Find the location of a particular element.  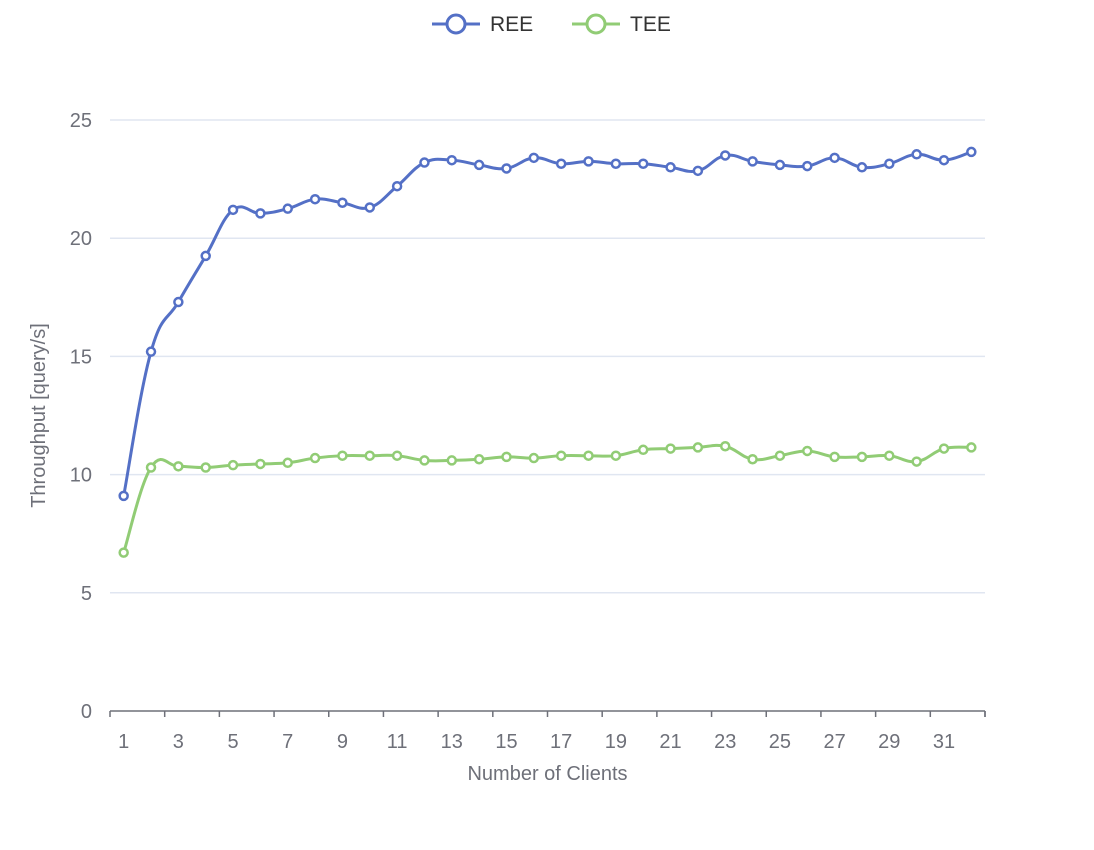

x-tick-label: 27 is located at coordinates (834, 742).